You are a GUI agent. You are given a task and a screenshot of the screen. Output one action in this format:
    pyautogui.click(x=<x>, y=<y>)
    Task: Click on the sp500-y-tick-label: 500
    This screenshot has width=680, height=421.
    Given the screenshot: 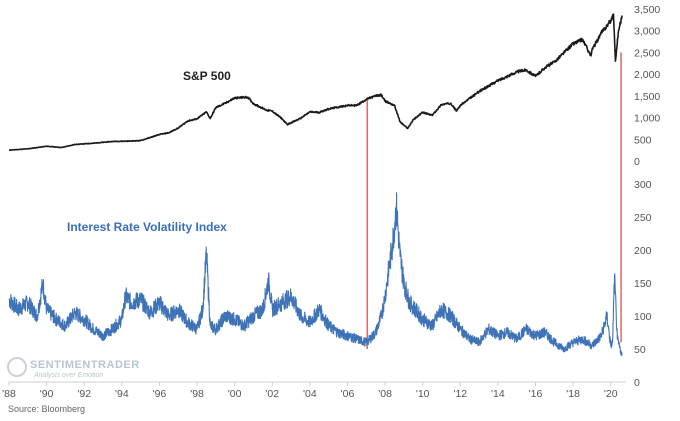 What is the action you would take?
    pyautogui.click(x=643, y=140)
    